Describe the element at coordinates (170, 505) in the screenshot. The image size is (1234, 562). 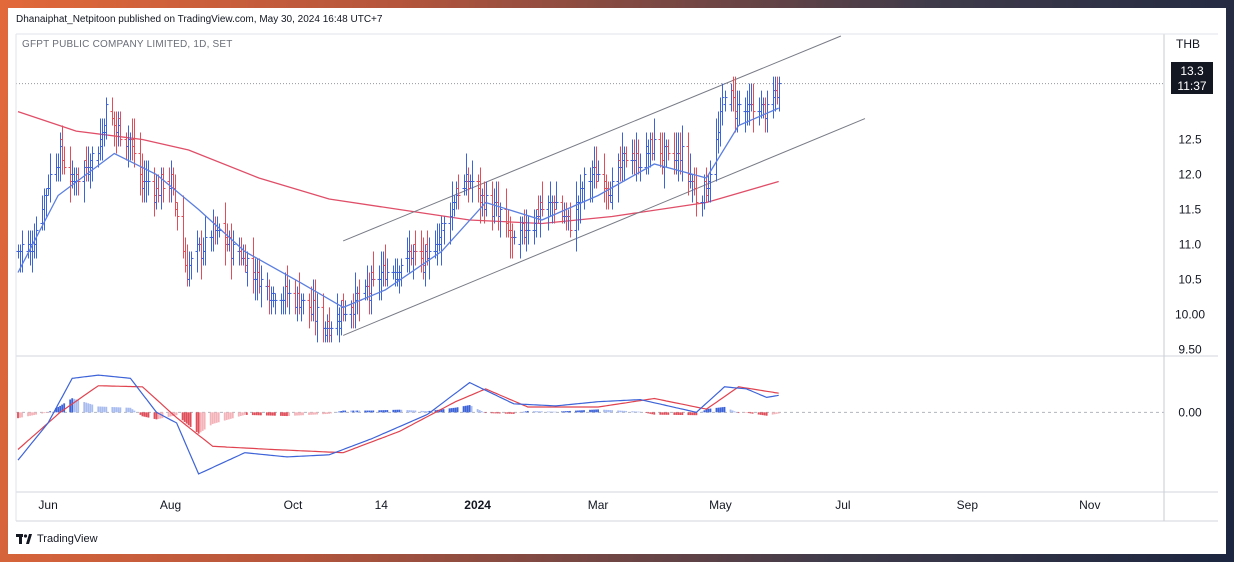
I see `time-tick-label: Aug` at that location.